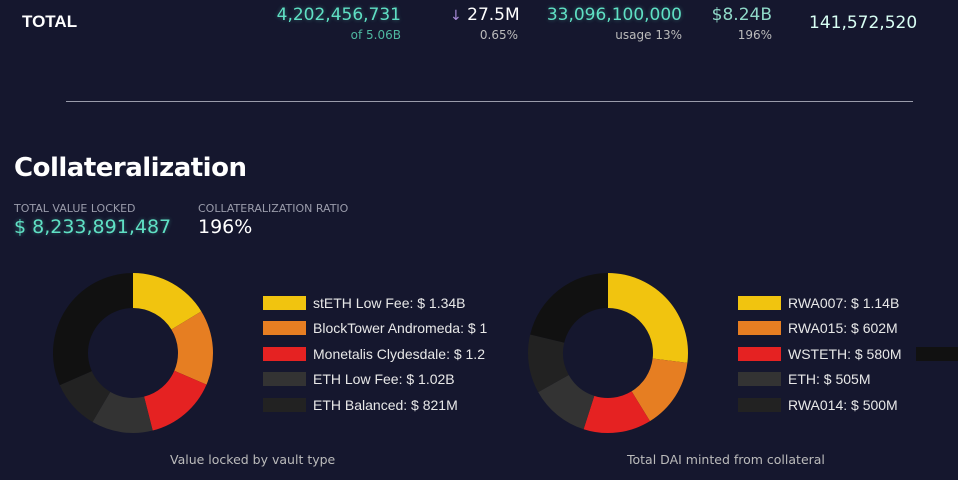 This screenshot has width=958, height=480. What do you see at coordinates (844, 302) in the screenshot?
I see `legend-label: RWA007: $ 1.14B` at bounding box center [844, 302].